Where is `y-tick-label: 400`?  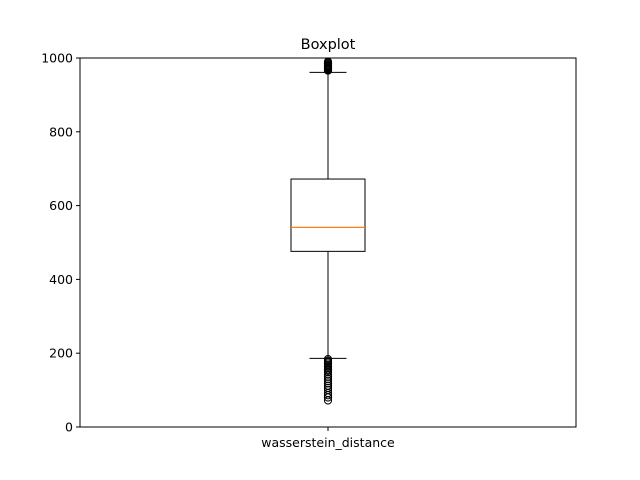 y-tick-label: 400 is located at coordinates (61, 279).